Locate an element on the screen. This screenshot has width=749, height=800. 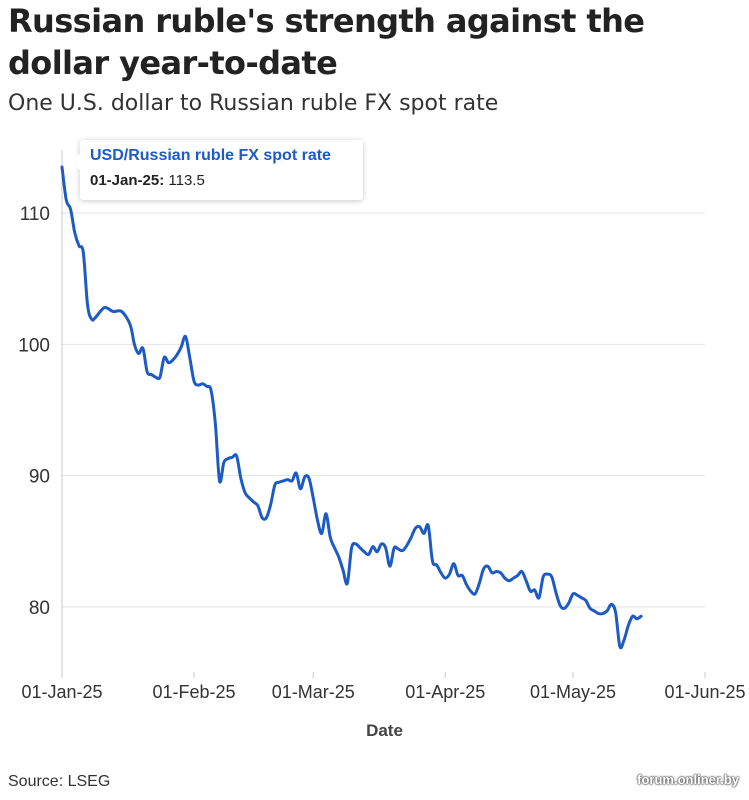
tooltip-date: 01-Jan-25: is located at coordinates (127, 180).